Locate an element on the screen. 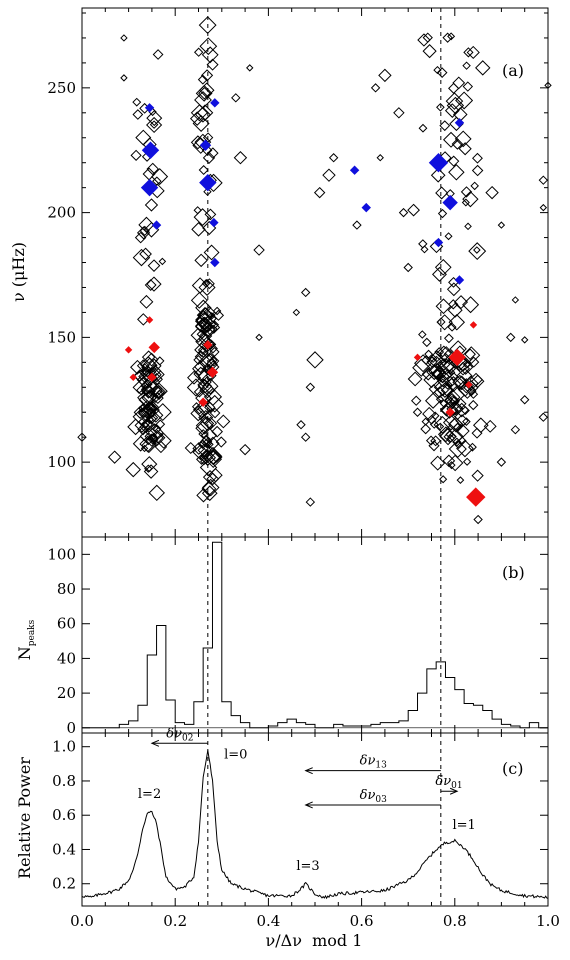 The height and width of the screenshot is (960, 570). panel-a-label: (a) is located at coordinates (513, 70).